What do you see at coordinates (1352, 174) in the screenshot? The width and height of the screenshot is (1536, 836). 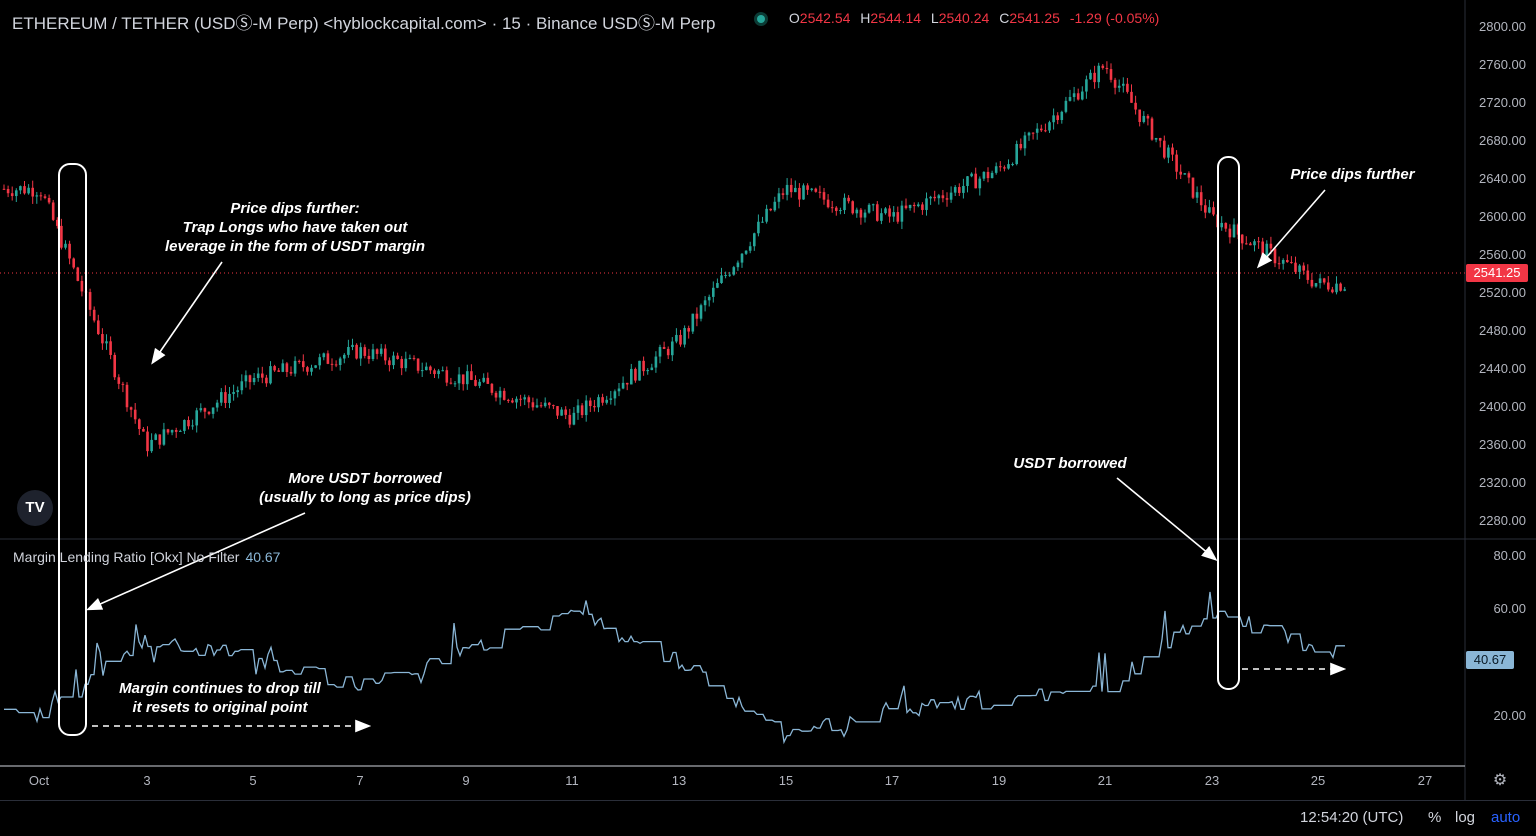 I see `annotation-price-dip-2: Price dips further` at bounding box center [1352, 174].